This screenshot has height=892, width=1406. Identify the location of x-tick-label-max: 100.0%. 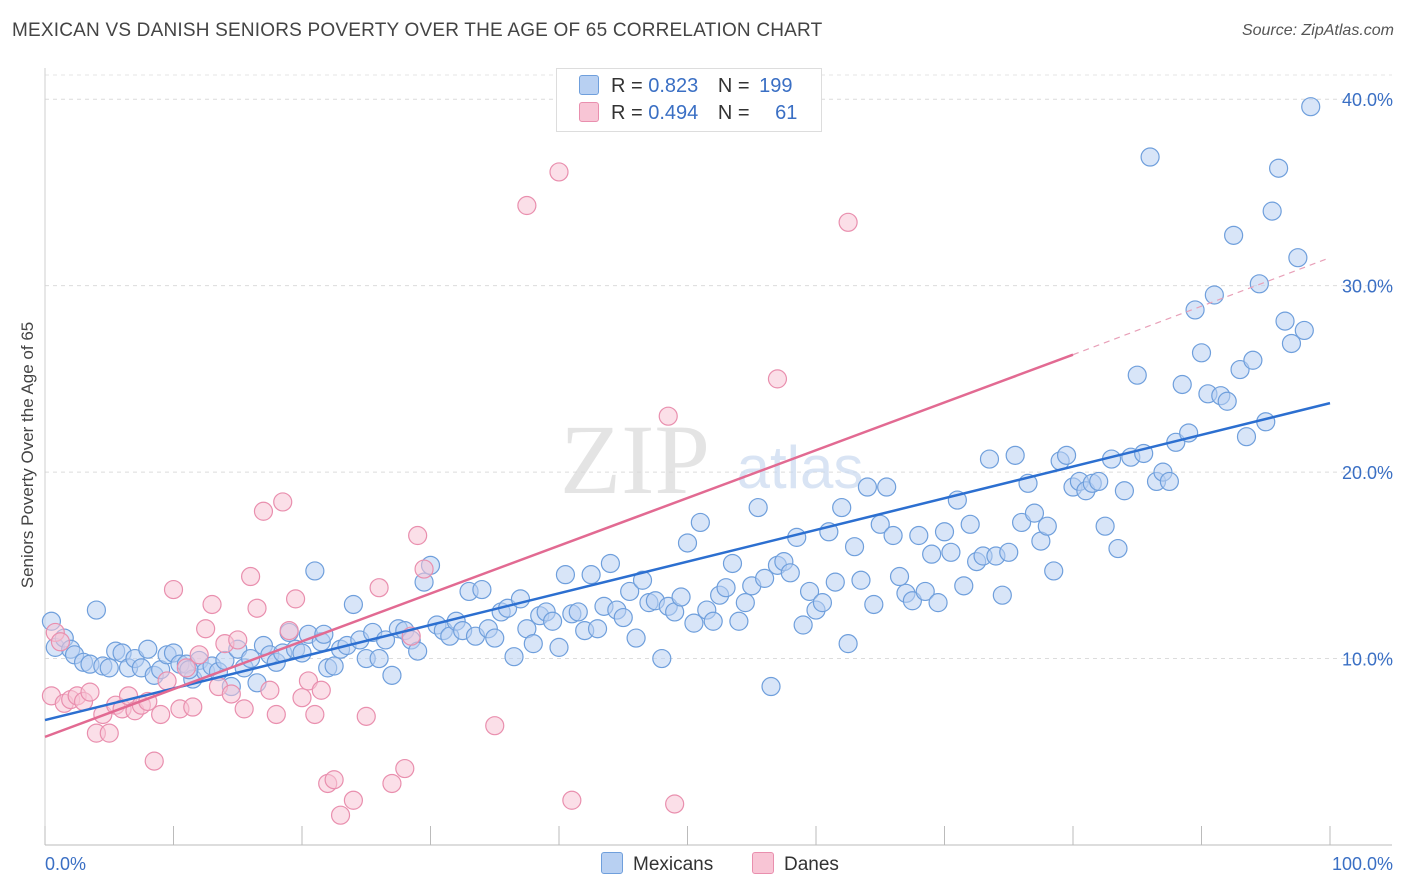
(1362, 864).